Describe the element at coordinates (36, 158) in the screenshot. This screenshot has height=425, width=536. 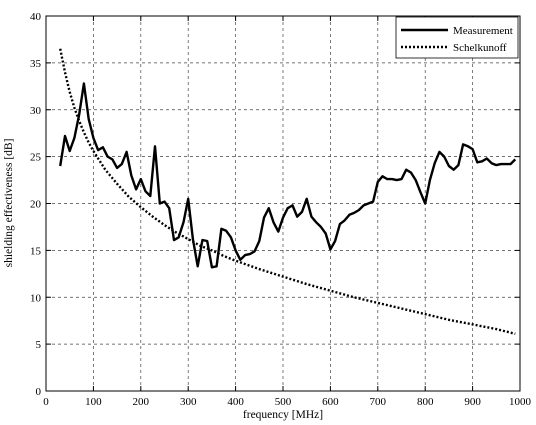
I see `y-tick-label: 25` at that location.